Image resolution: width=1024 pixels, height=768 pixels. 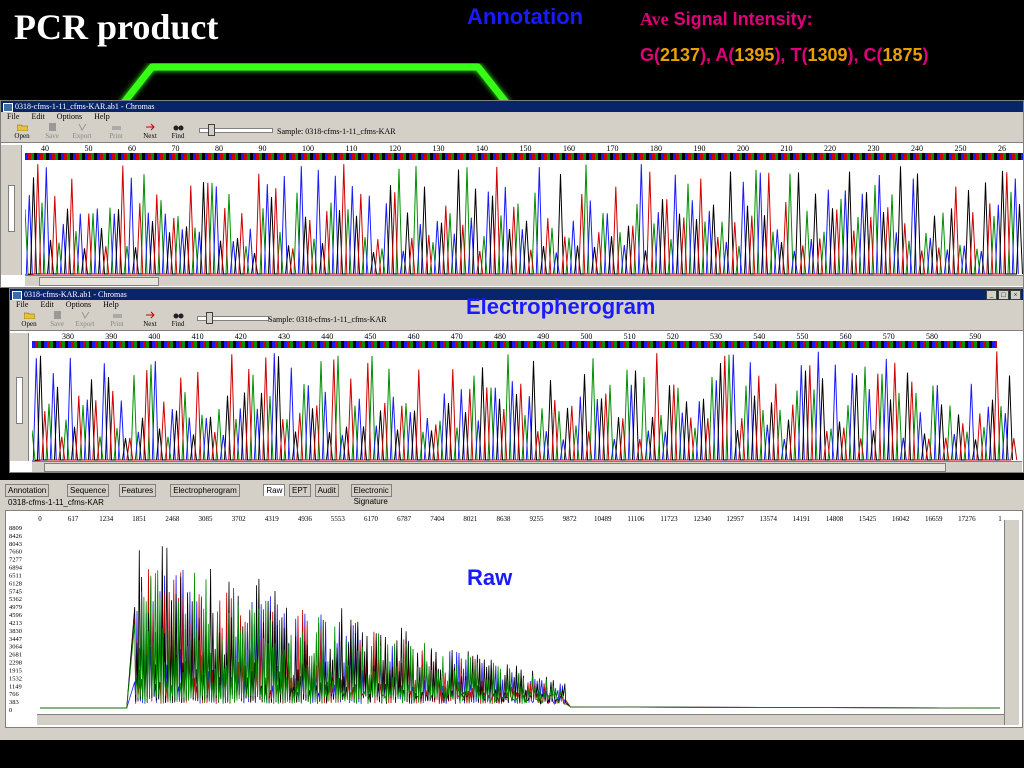 I want to click on raw-horizontal-scrollbar, so click(x=520, y=719).